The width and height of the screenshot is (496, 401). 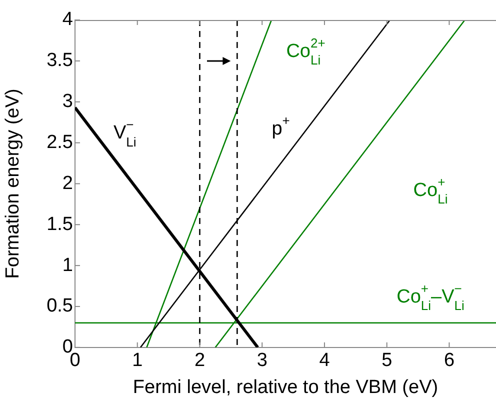 I want to click on y-tick-label: 3.5, so click(x=59, y=61).